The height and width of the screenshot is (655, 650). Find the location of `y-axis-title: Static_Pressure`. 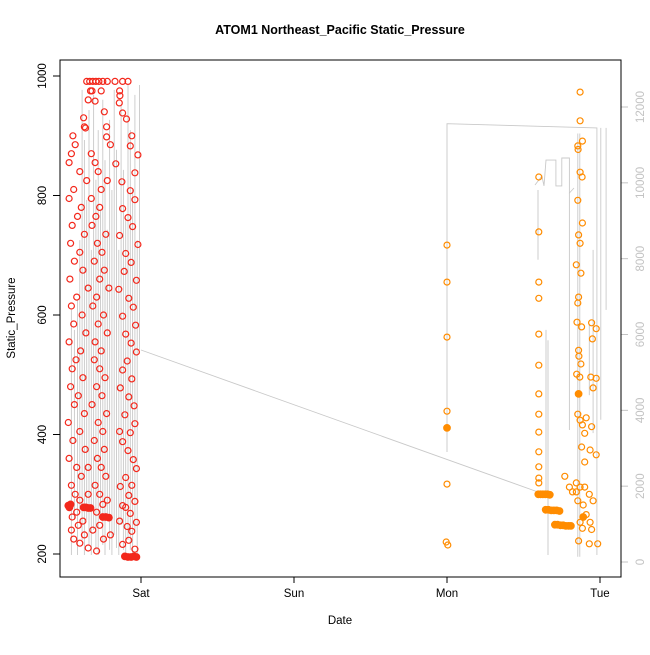

y-axis-title: Static_Pressure is located at coordinates (12, 317).